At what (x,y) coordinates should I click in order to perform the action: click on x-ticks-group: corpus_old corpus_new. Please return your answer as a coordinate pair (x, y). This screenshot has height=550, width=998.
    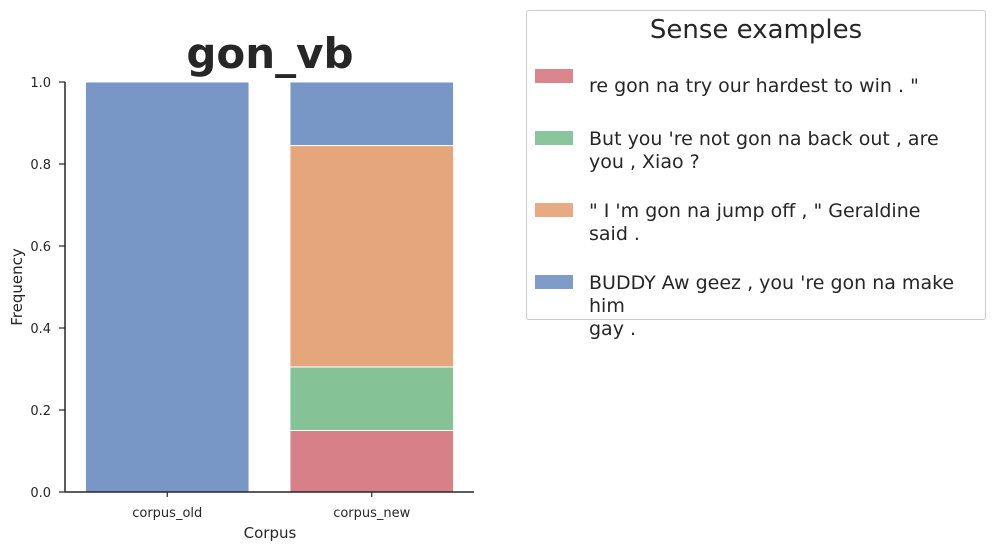
    Looking at the image, I should click on (271, 506).